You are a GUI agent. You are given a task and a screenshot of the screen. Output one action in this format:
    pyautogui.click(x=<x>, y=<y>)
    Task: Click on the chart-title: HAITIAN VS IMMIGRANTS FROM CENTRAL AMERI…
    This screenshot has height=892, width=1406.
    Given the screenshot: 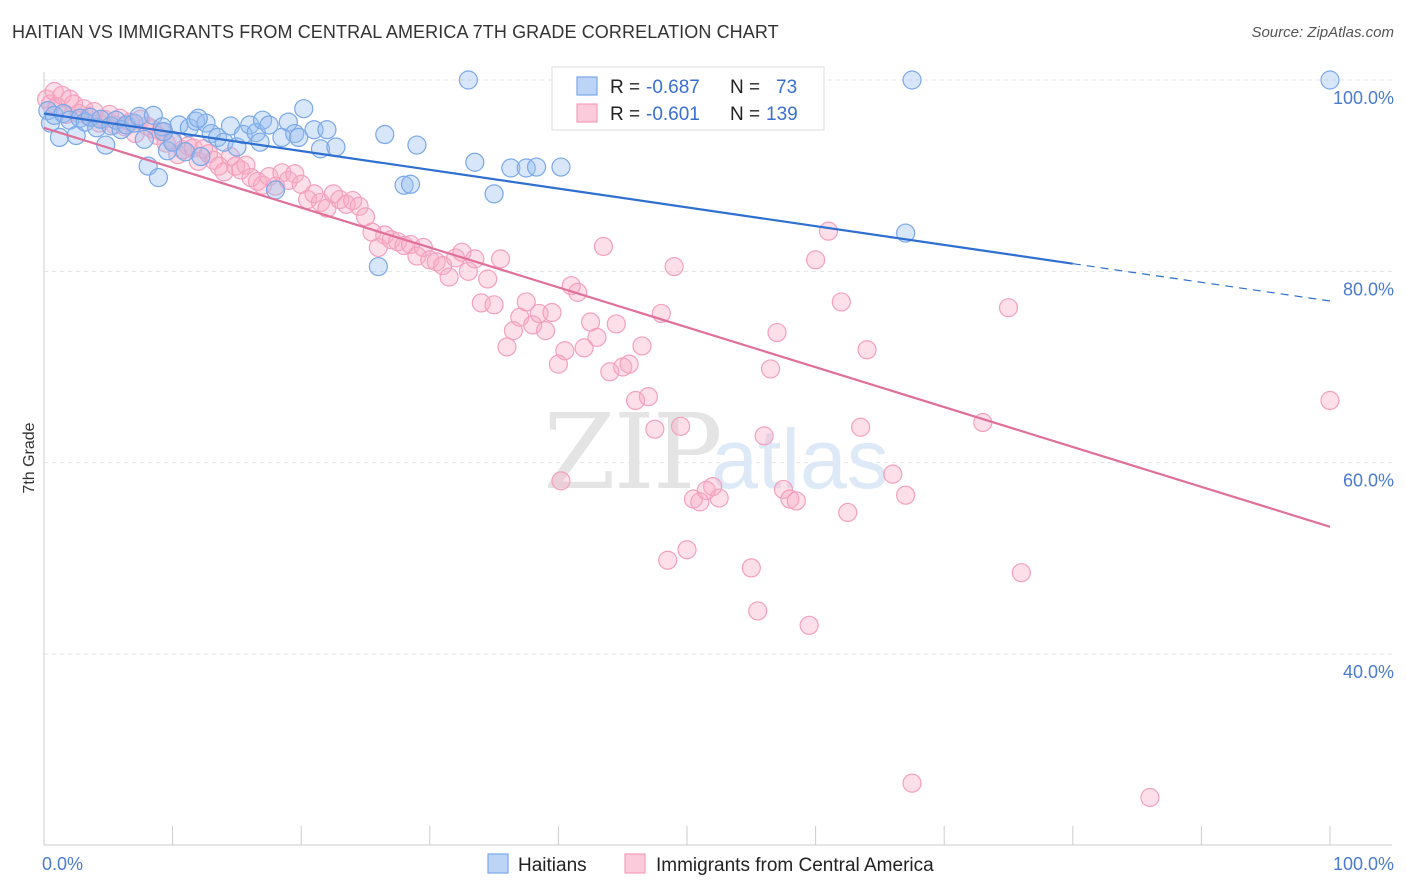 What is the action you would take?
    pyautogui.click(x=395, y=32)
    